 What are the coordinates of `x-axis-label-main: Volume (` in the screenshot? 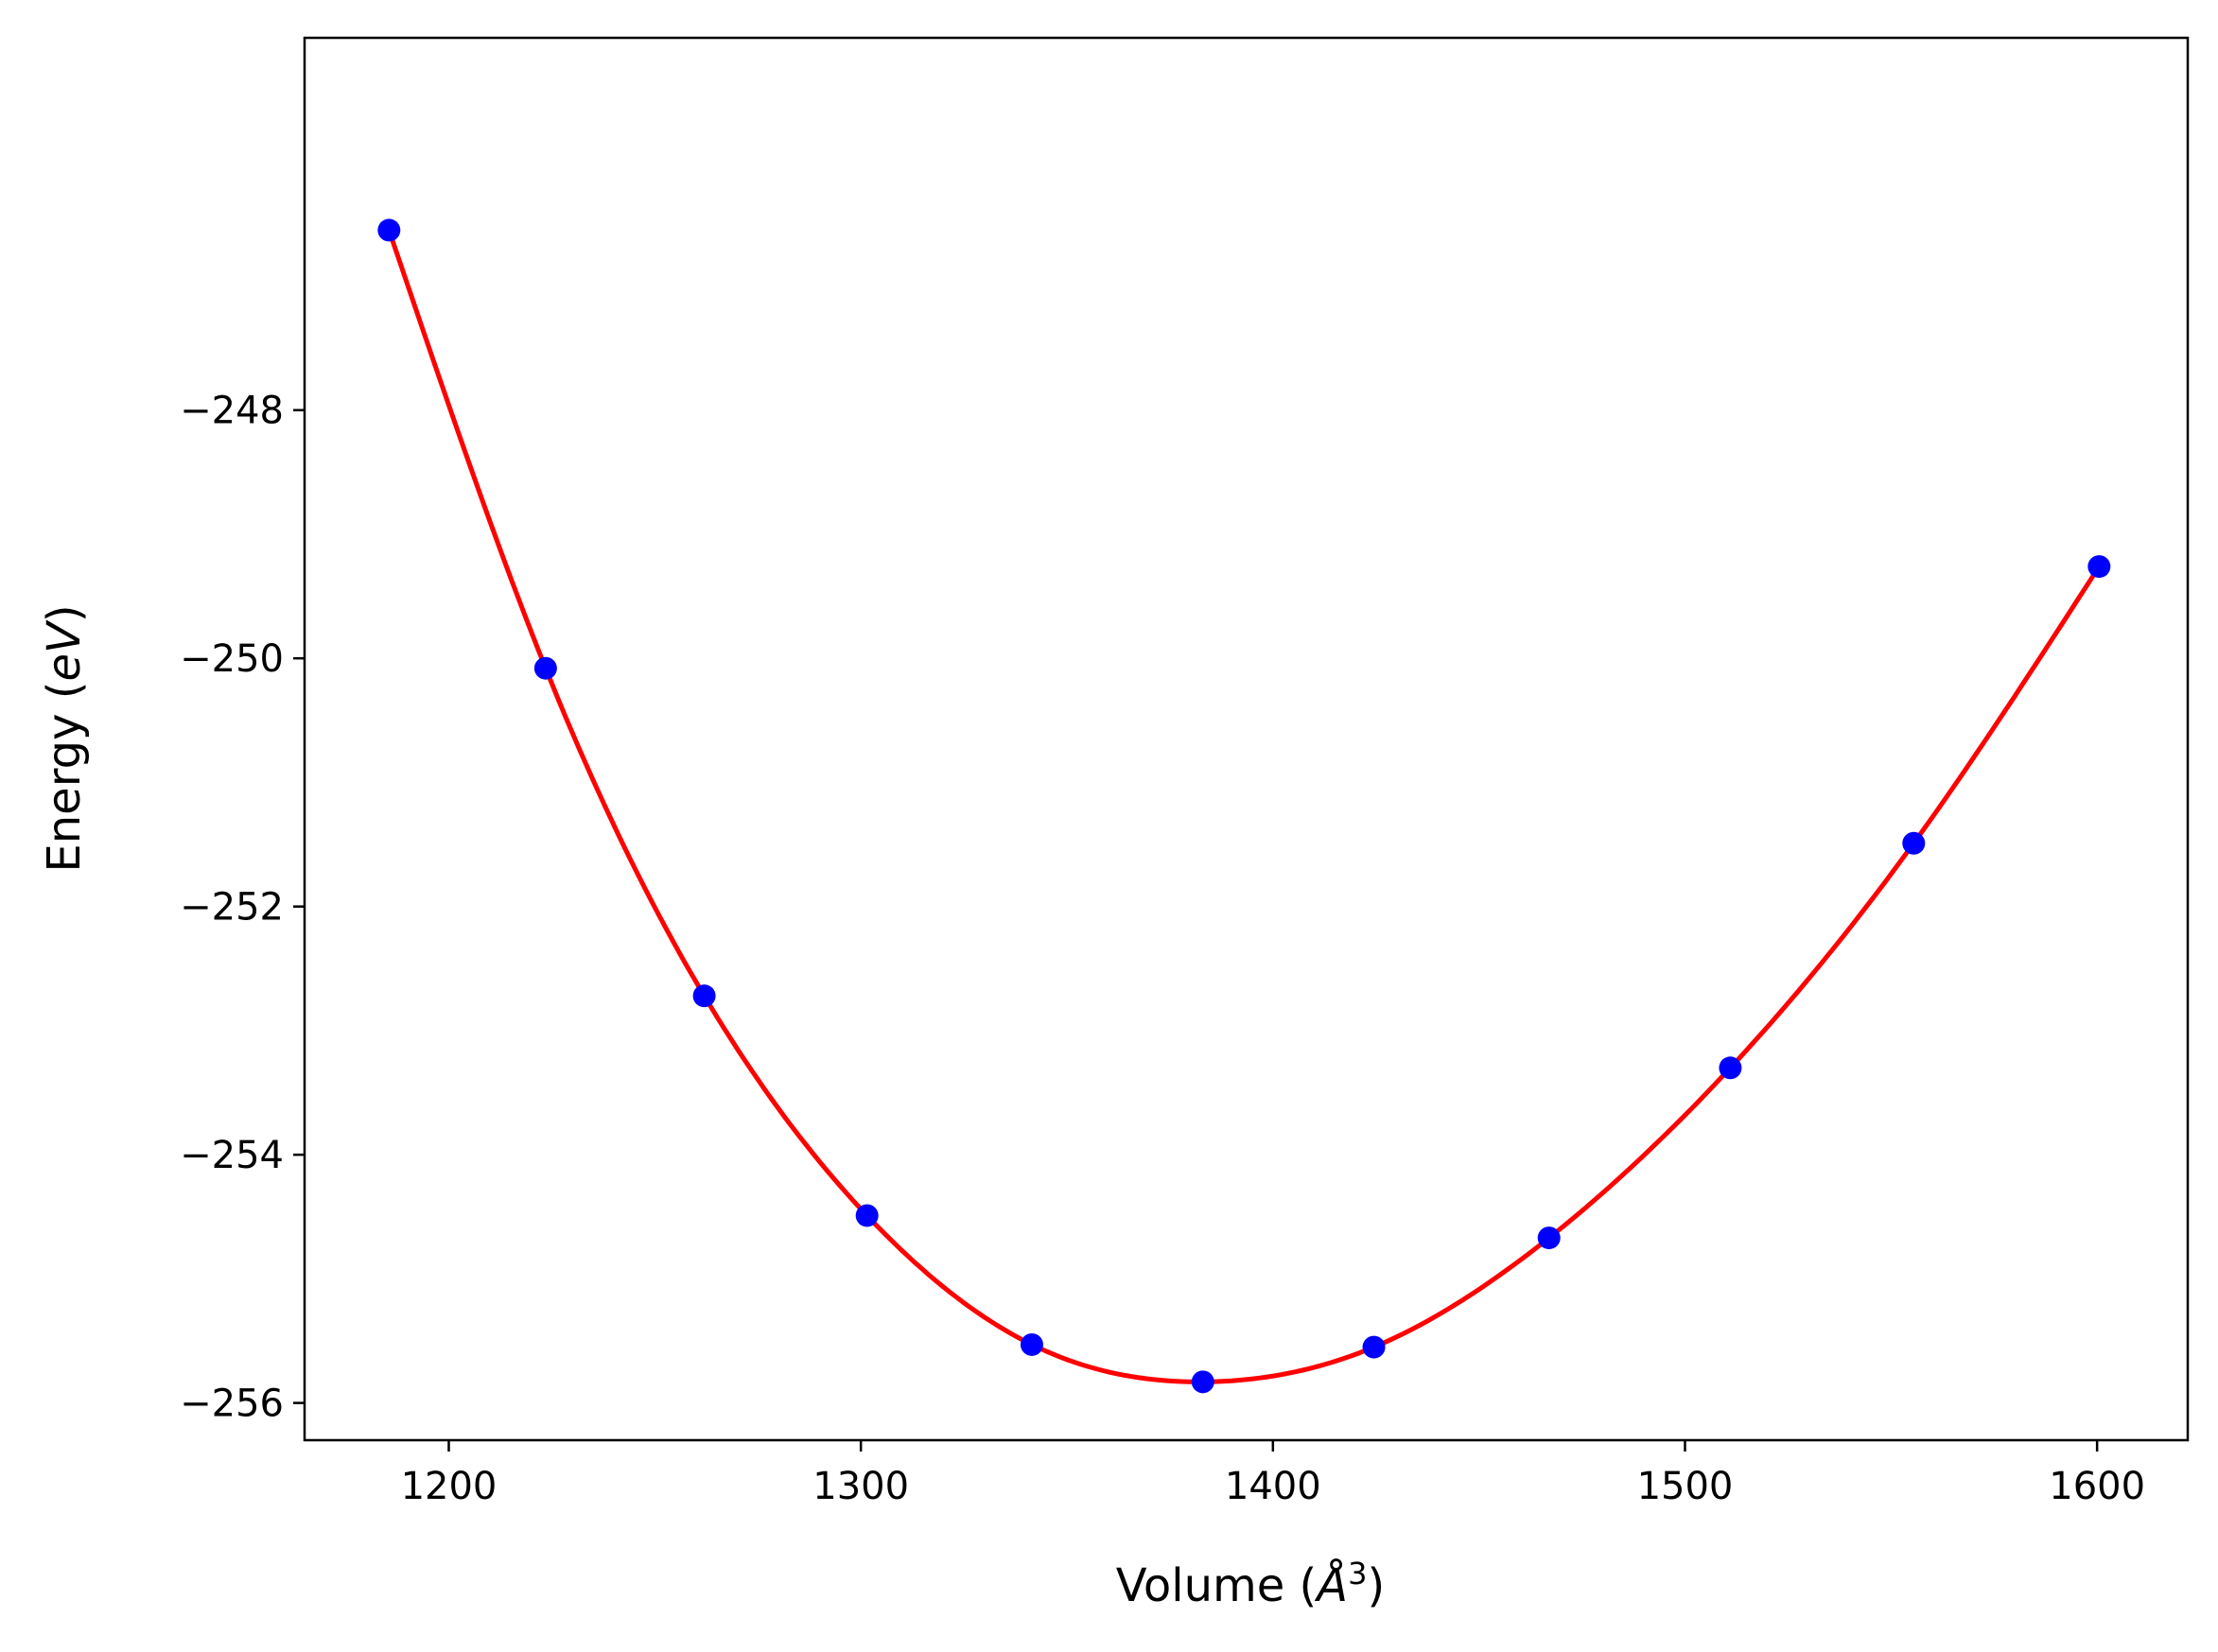 It's located at (1217, 1586).